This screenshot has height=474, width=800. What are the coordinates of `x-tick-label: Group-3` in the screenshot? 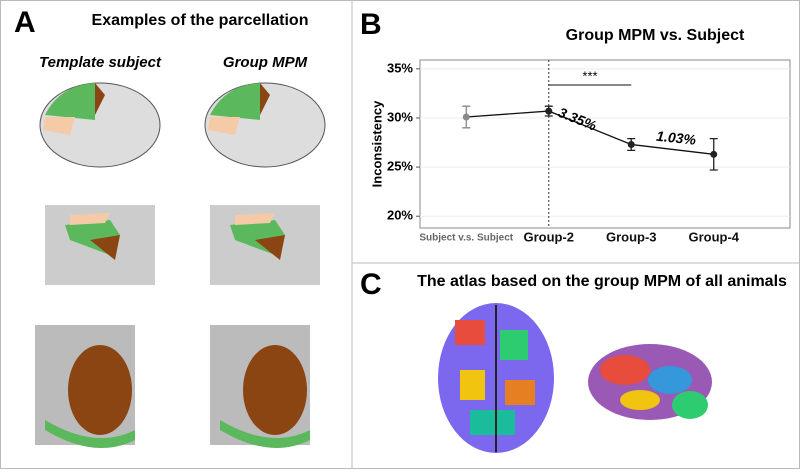 It's located at (631, 236).